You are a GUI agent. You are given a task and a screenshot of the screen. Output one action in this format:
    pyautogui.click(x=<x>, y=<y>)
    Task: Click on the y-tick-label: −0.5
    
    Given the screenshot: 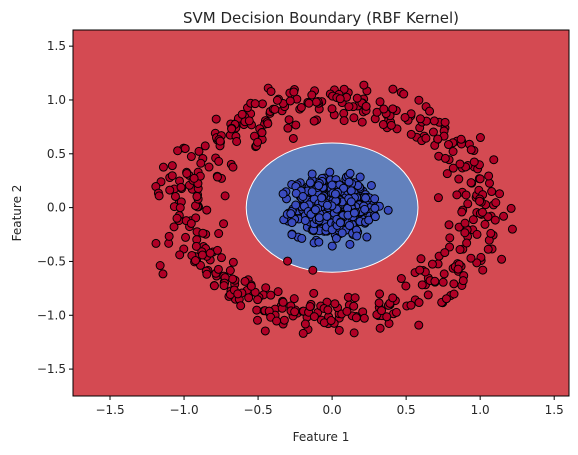 What is the action you would take?
    pyautogui.click(x=51, y=261)
    